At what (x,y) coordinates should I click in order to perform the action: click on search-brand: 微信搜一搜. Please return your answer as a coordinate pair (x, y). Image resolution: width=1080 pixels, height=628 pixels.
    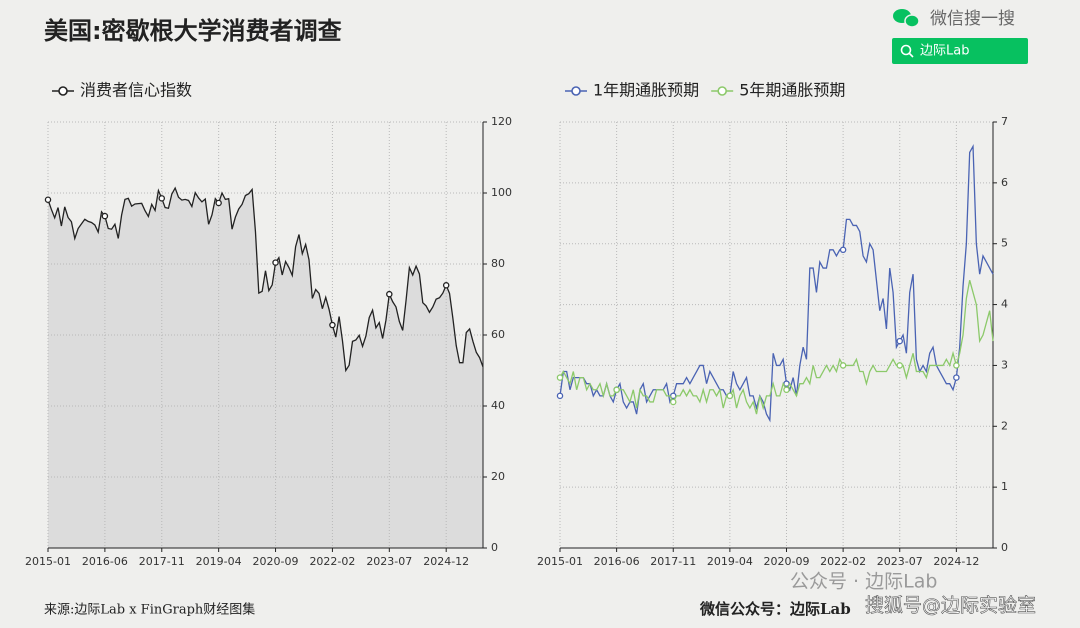
    Looking at the image, I should click on (972, 19).